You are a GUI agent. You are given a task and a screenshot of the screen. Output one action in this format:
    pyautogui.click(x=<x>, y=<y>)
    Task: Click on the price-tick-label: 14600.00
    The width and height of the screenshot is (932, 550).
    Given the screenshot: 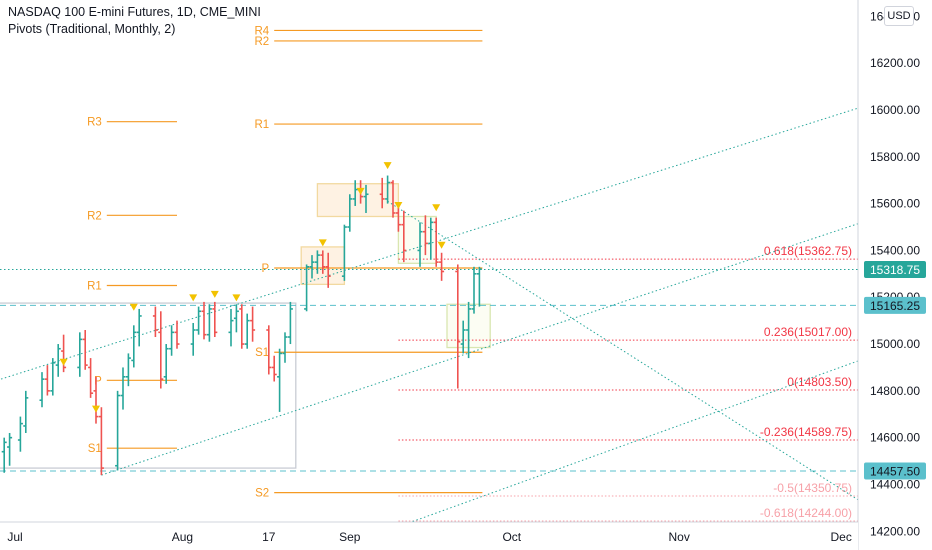 What is the action you would take?
    pyautogui.click(x=895, y=438)
    